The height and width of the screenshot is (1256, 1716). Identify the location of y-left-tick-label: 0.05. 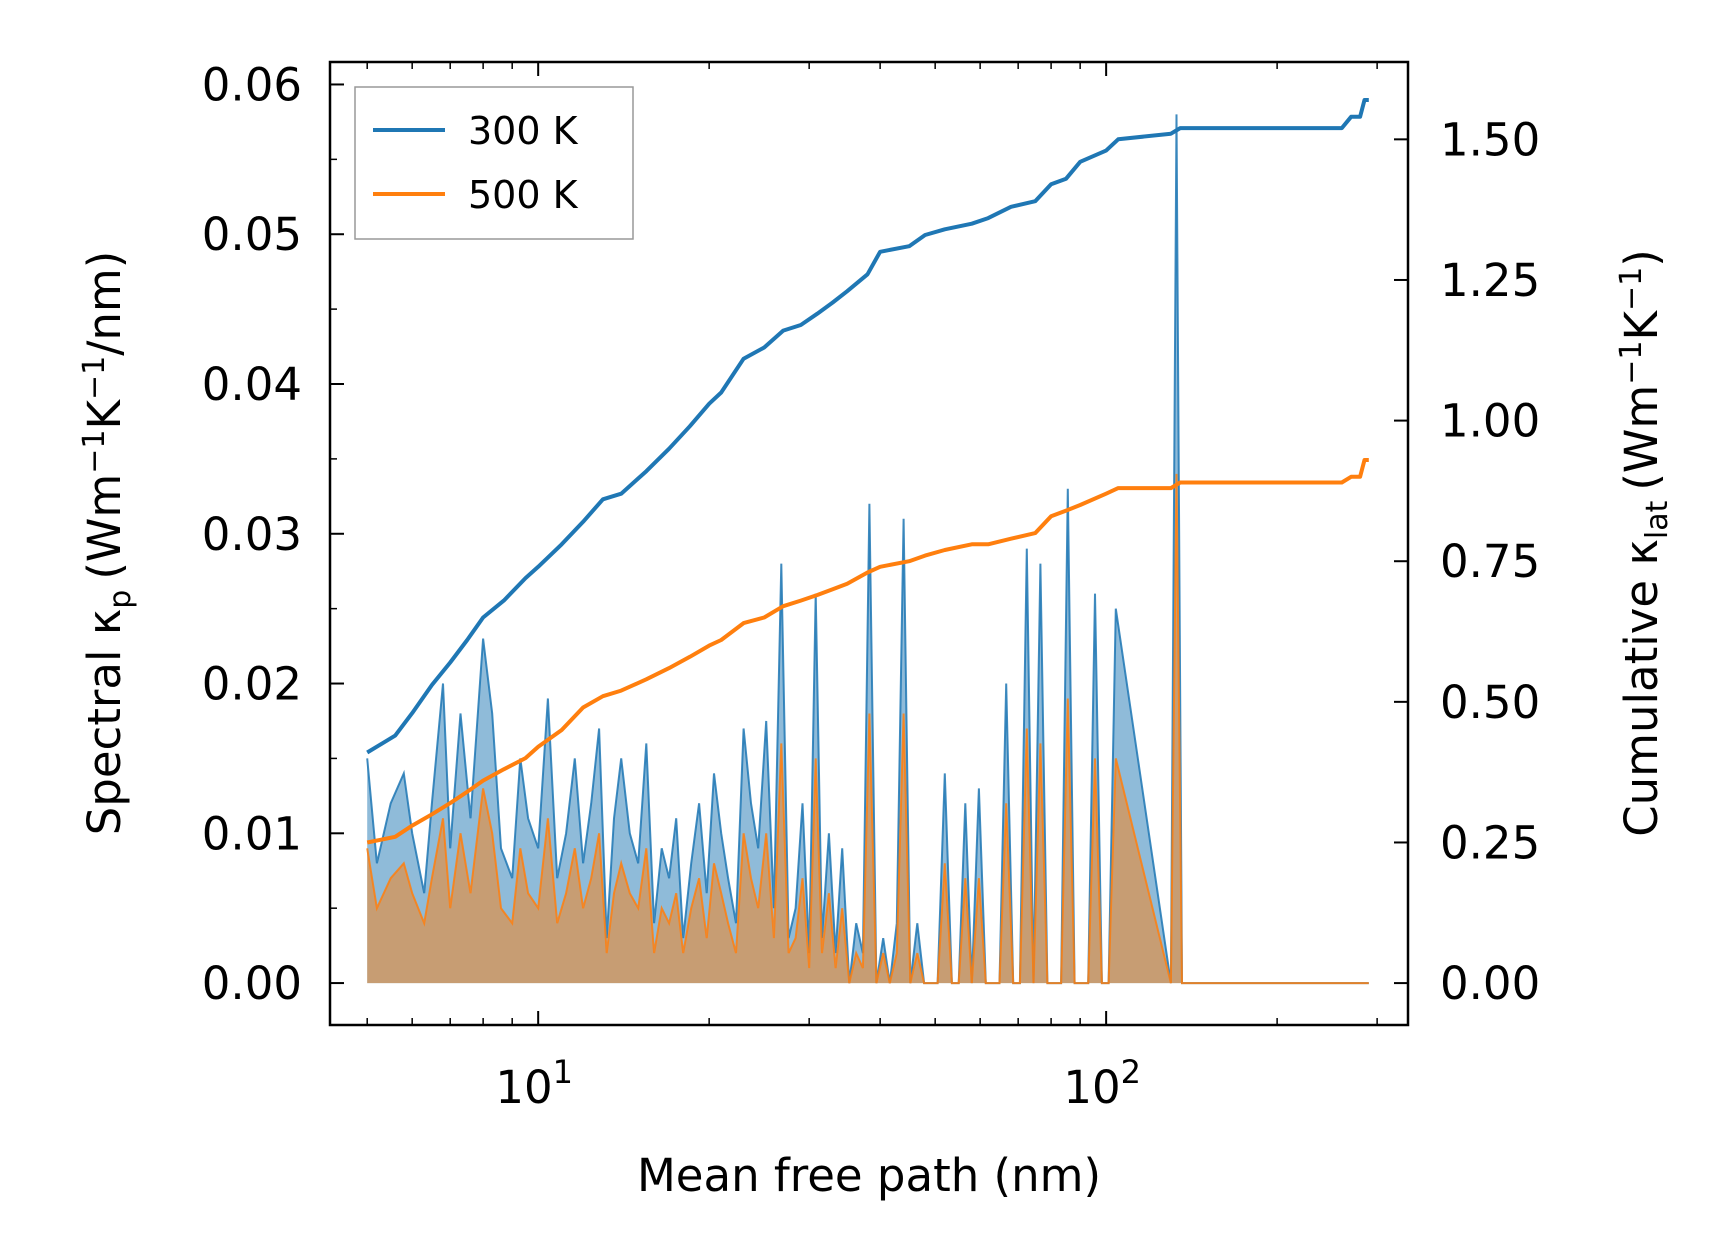
(252, 234).